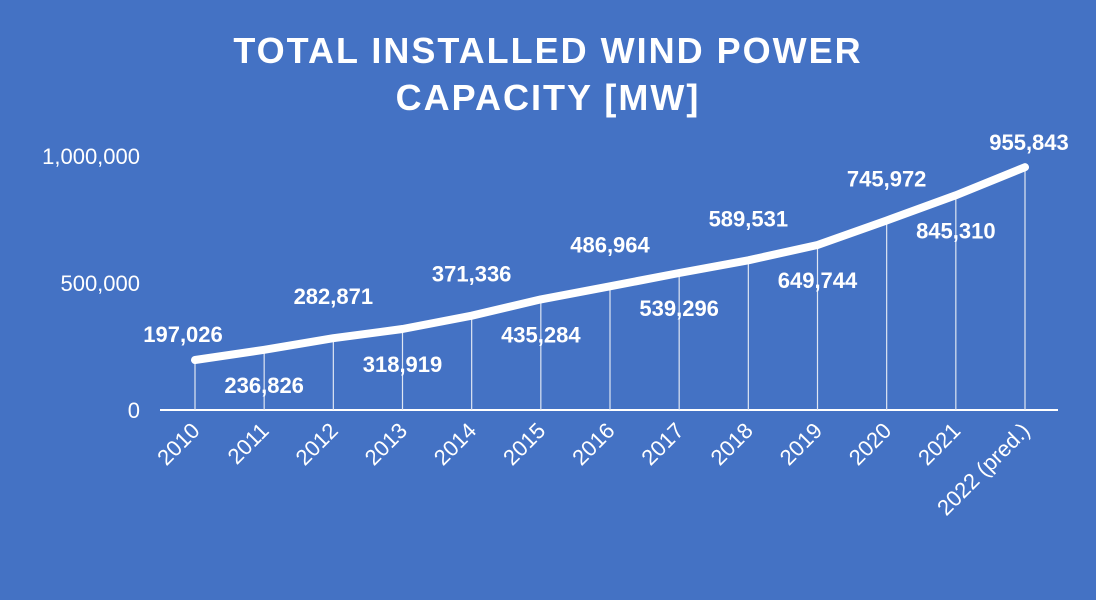 The height and width of the screenshot is (600, 1096). What do you see at coordinates (610, 244) in the screenshot?
I see `data-label: 486,964` at bounding box center [610, 244].